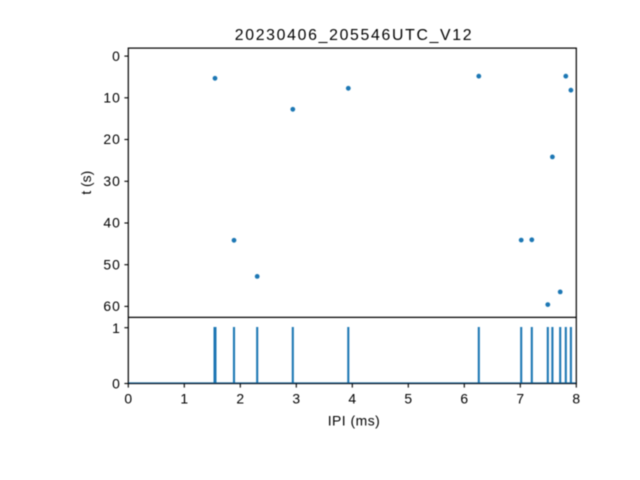 This screenshot has height=480, width=640. What do you see at coordinates (111, 139) in the screenshot?
I see `svg-text: 20` at bounding box center [111, 139].